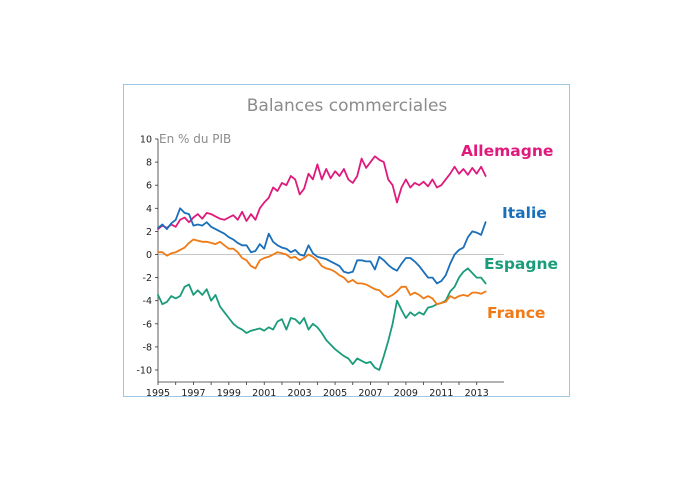 The width and height of the screenshot is (695, 483). What do you see at coordinates (347, 106) in the screenshot?
I see `chart-title: Balances commerciales` at bounding box center [347, 106].